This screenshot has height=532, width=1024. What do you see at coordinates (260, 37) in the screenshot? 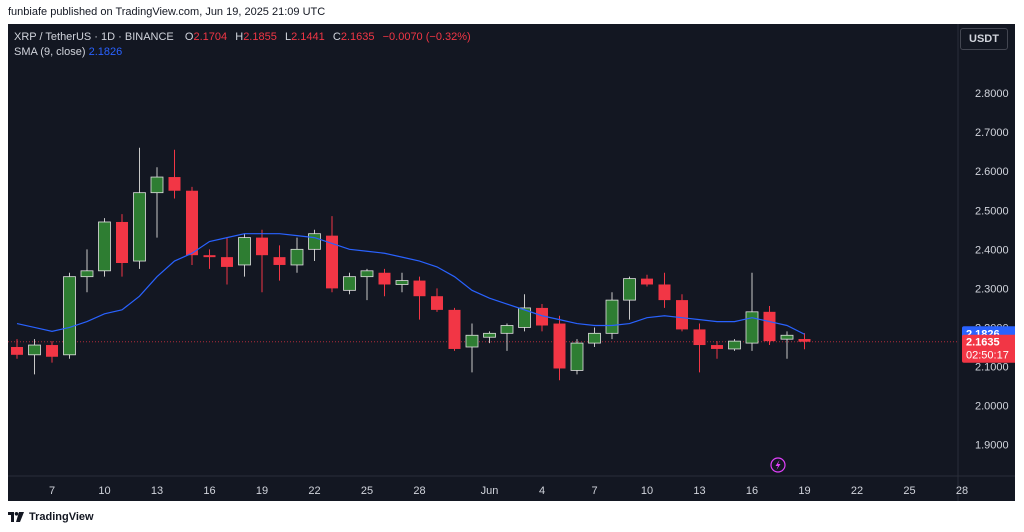
I see `high-value: 2.1855` at bounding box center [260, 37].